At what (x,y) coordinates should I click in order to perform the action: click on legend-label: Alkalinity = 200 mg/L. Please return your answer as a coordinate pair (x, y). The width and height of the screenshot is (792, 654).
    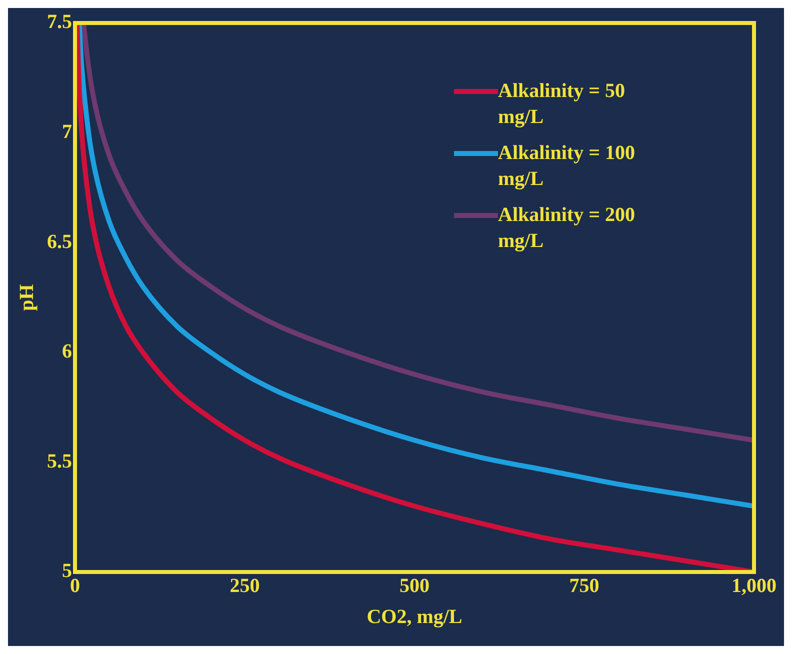
    Looking at the image, I should click on (567, 228).